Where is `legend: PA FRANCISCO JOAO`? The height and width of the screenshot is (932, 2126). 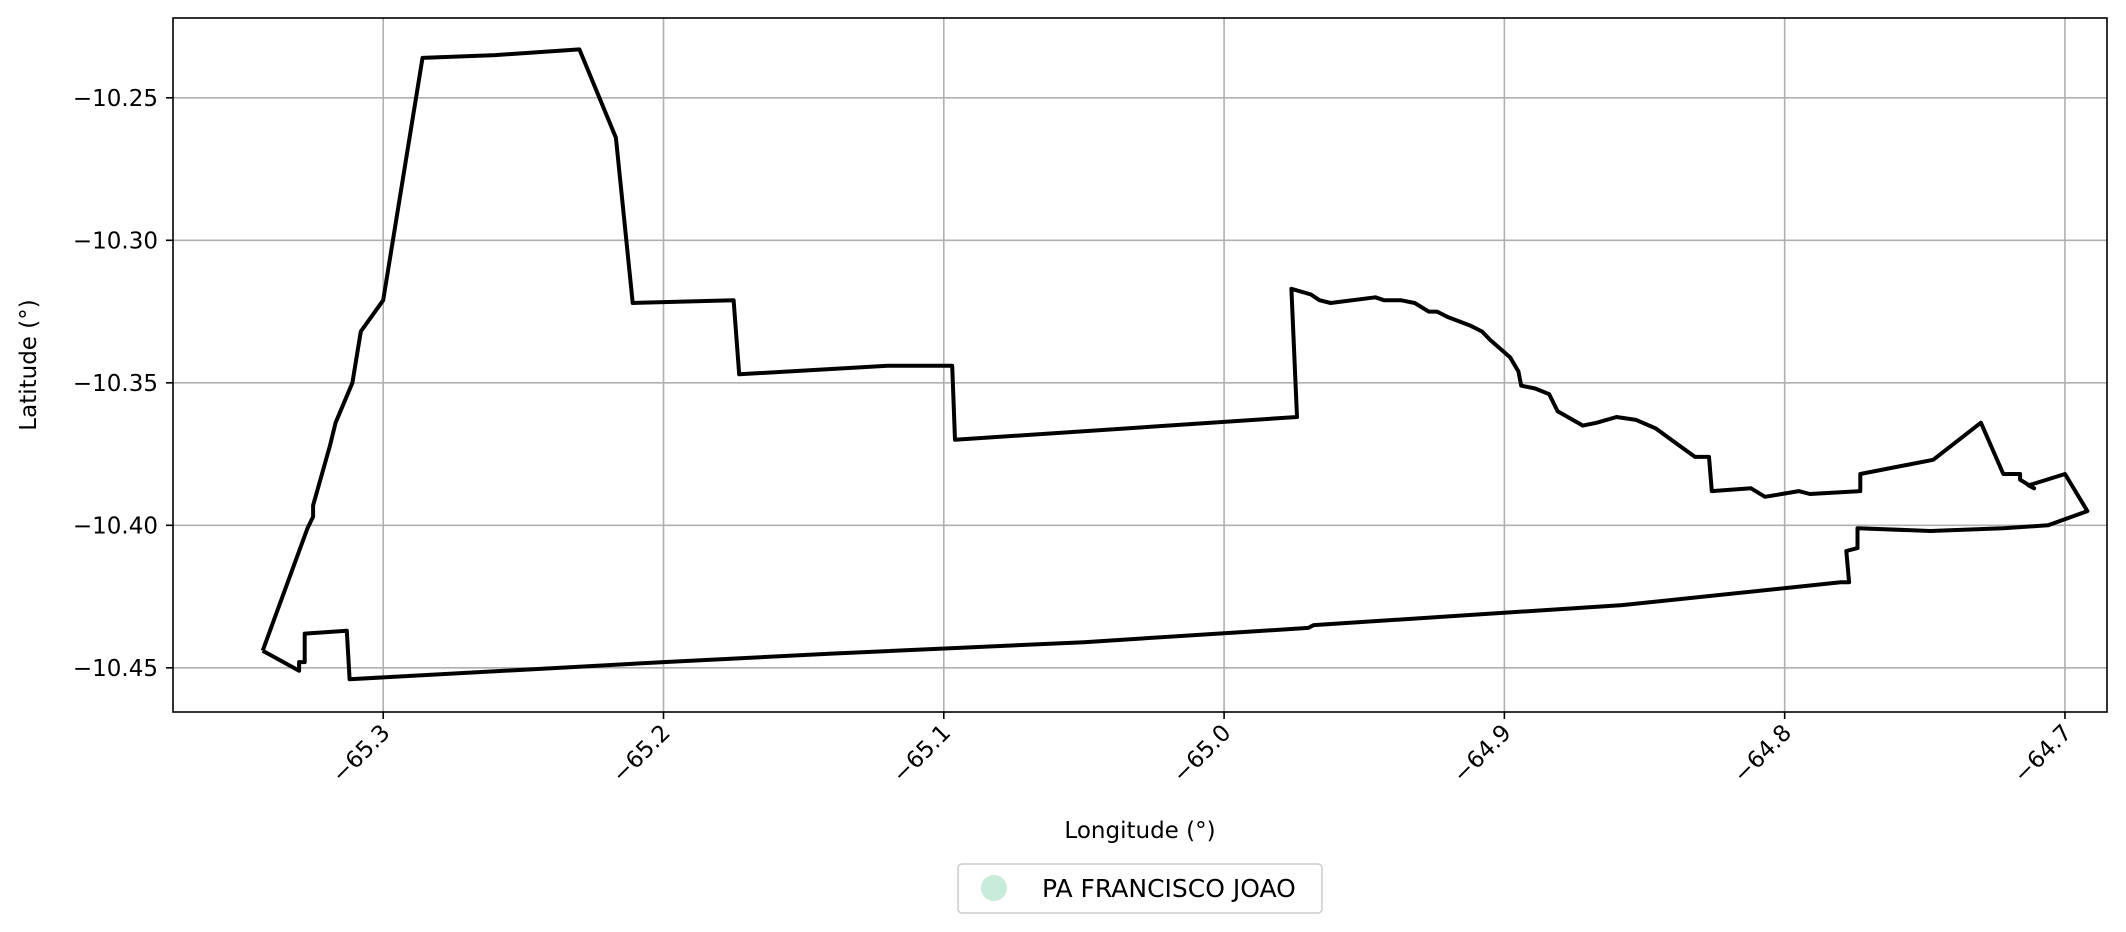
legend: PA FRANCISCO JOAO is located at coordinates (1140, 888).